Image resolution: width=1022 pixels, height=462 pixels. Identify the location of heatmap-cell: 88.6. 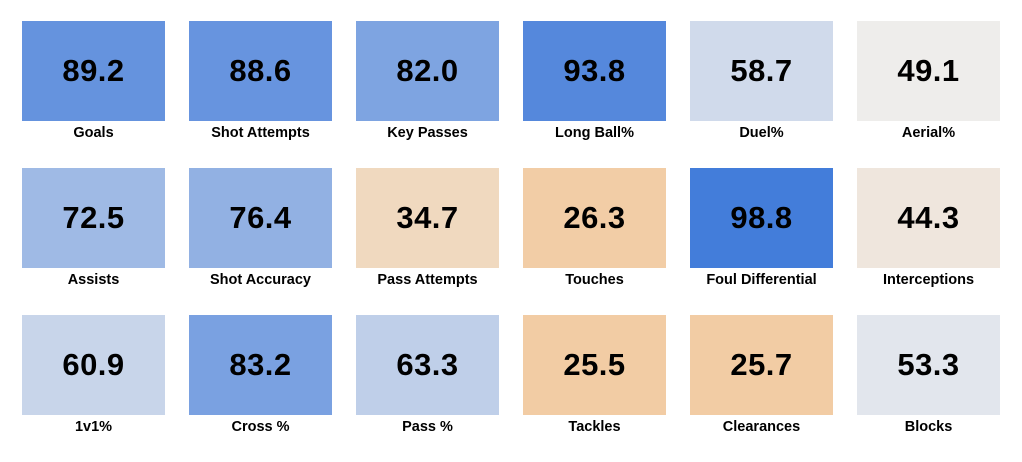
(260, 71).